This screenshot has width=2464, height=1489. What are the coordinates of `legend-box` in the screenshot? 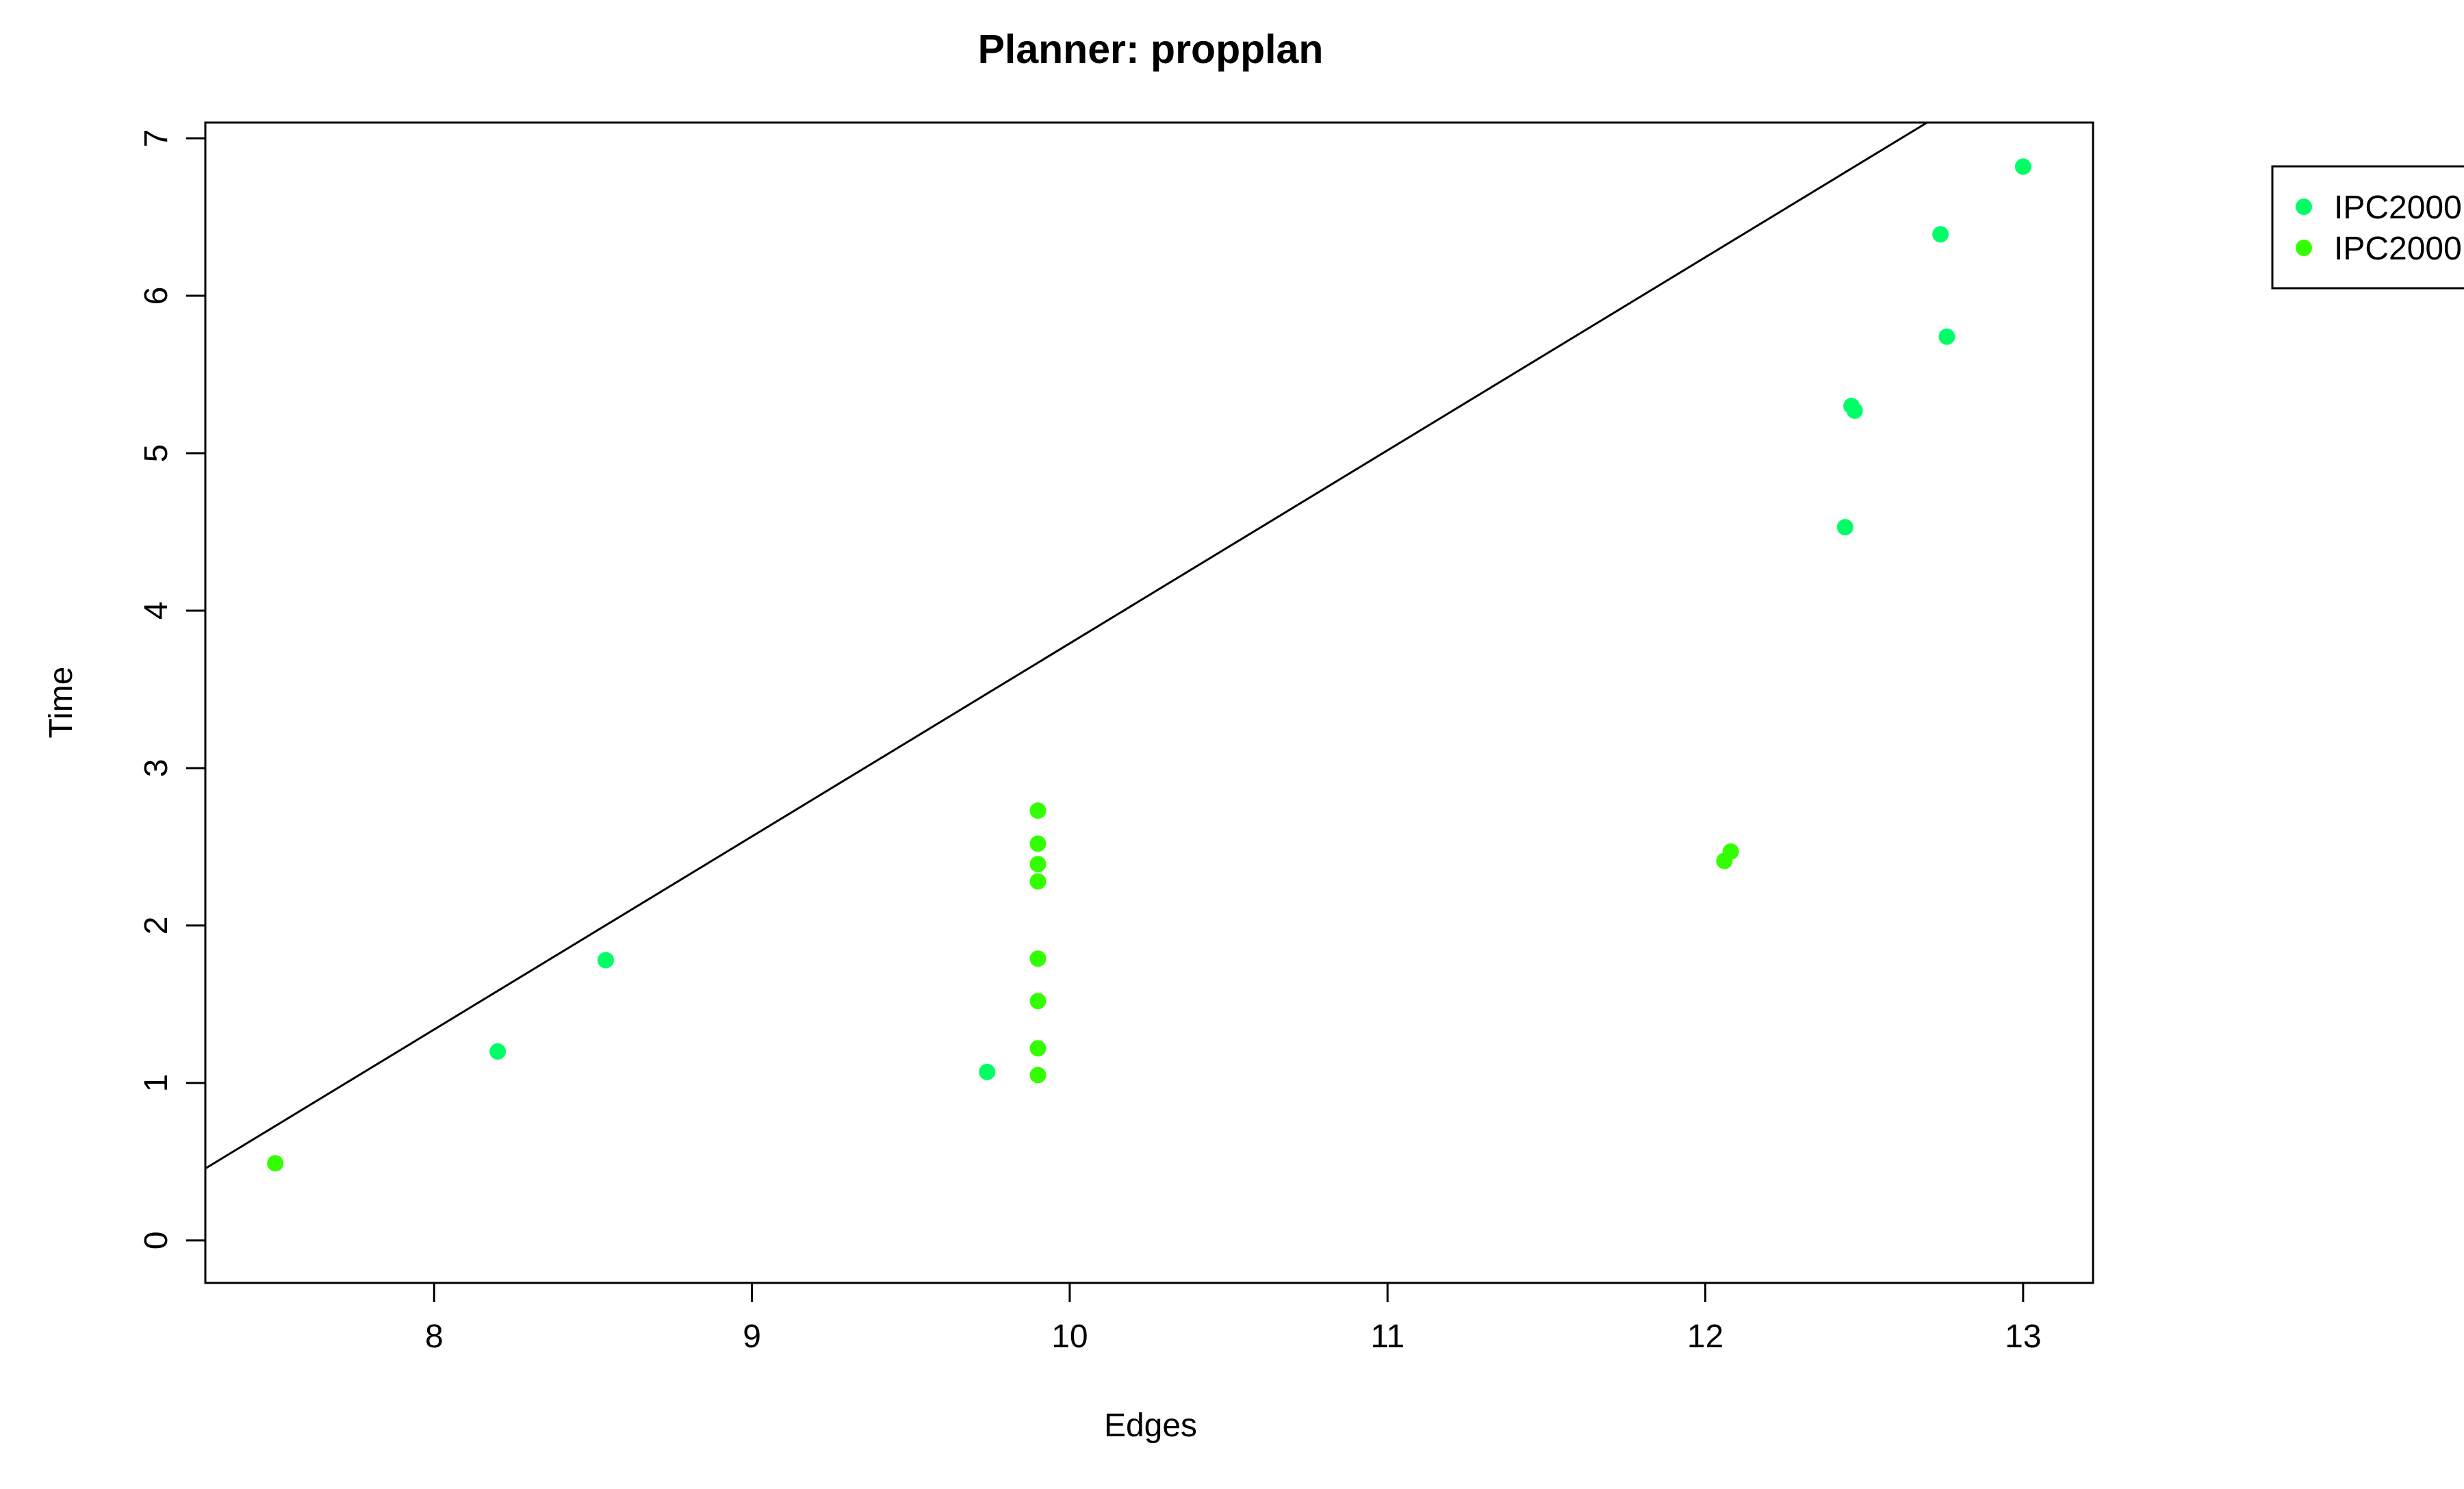 It's located at (2367, 227).